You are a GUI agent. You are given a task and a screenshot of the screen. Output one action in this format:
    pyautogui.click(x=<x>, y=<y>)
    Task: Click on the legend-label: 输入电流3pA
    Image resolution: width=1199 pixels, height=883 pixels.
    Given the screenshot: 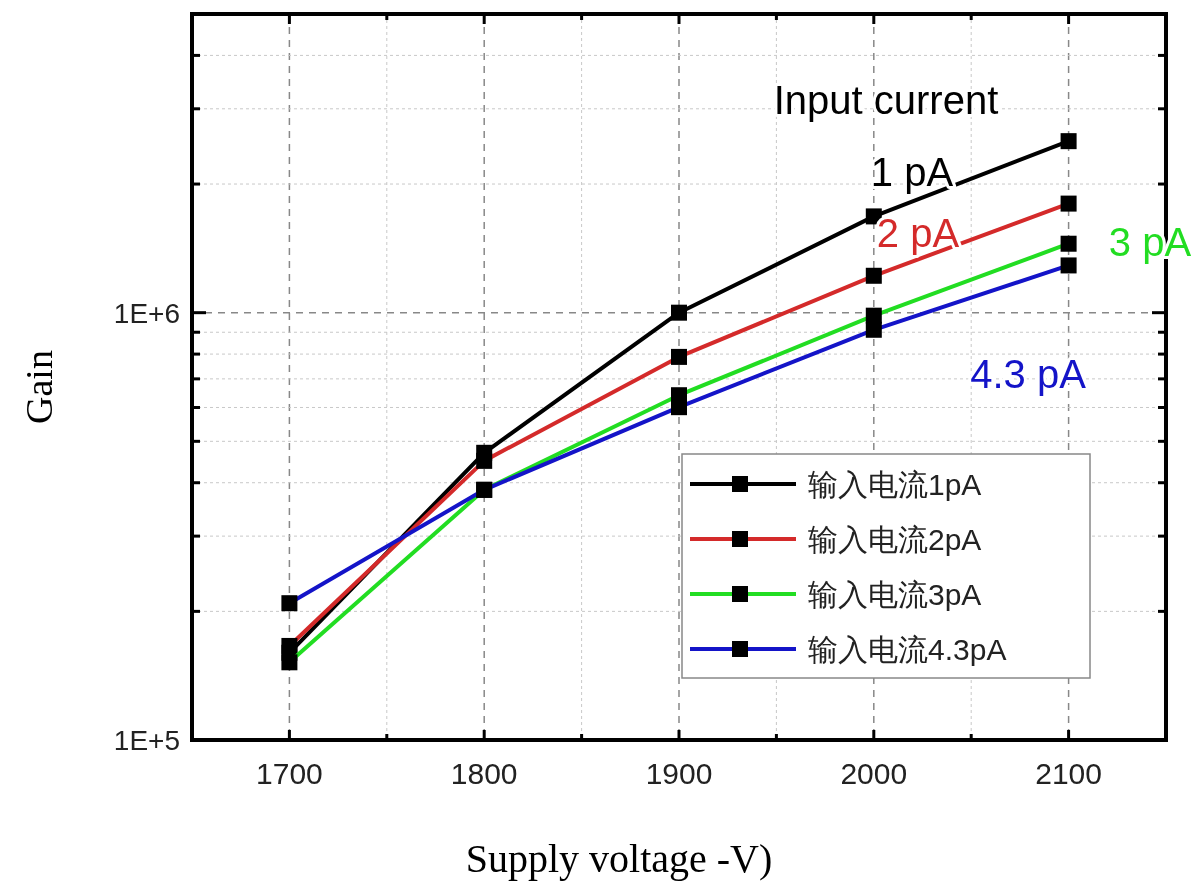 What is the action you would take?
    pyautogui.click(x=895, y=594)
    